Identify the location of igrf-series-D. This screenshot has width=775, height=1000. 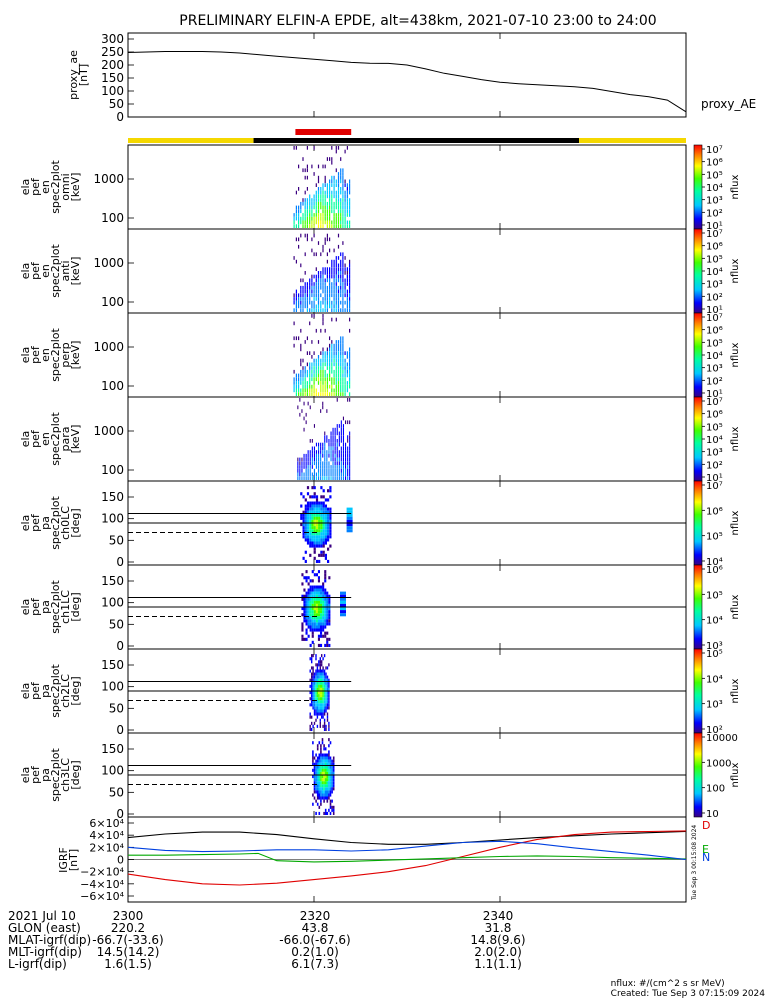
(407, 858).